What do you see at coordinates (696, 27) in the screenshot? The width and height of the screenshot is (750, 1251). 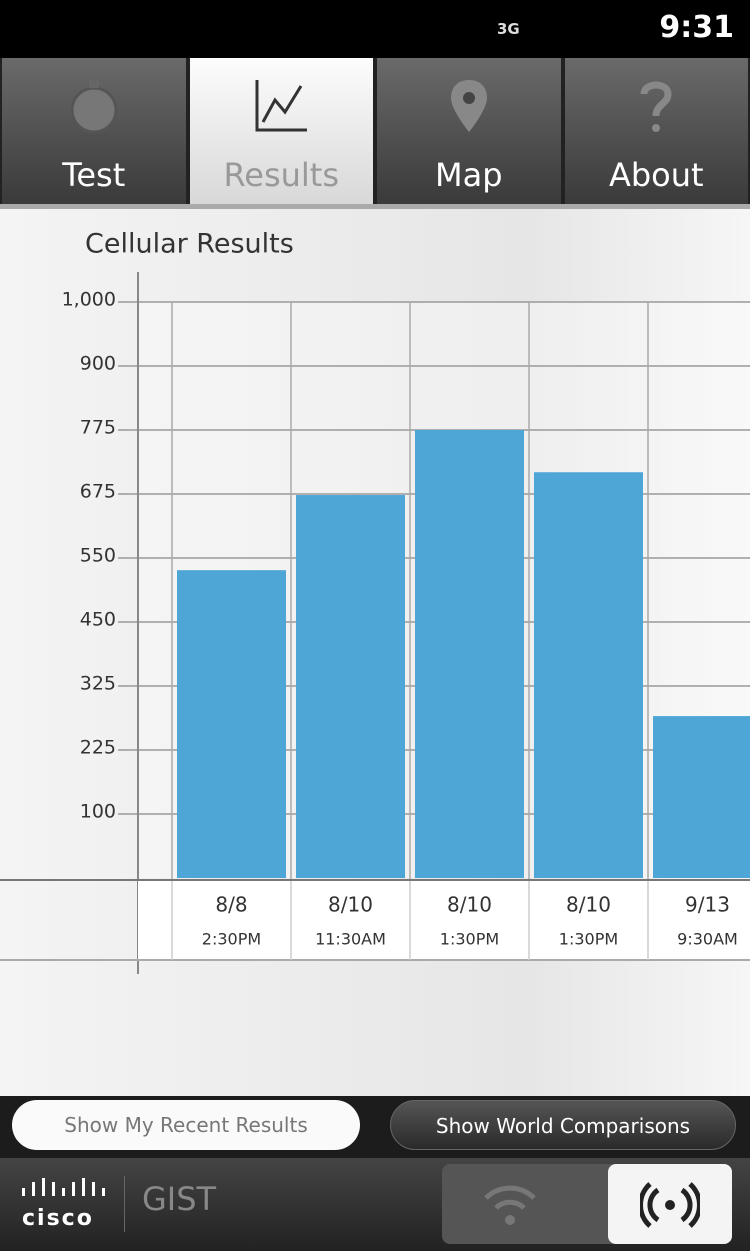 I see `clock: 9:31` at bounding box center [696, 27].